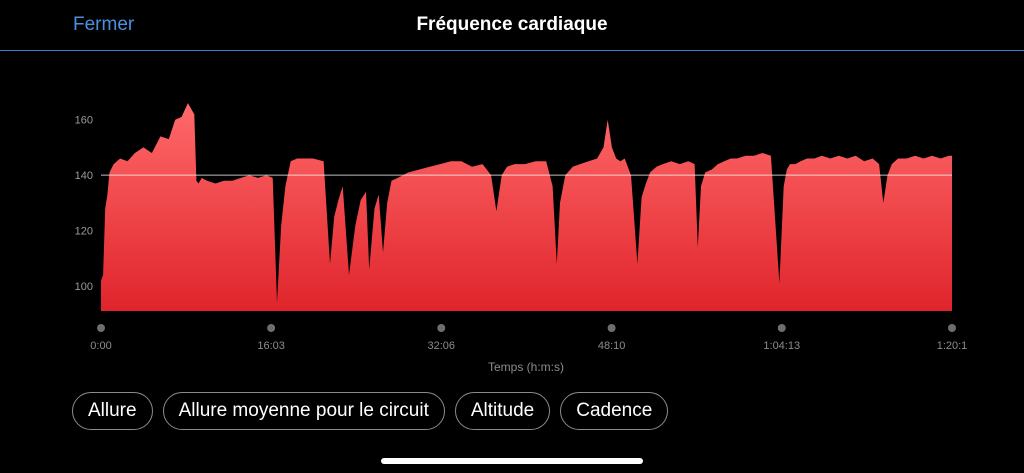 This screenshot has width=1024, height=473. I want to click on page-title: Fréquence cardiaque, so click(512, 24).